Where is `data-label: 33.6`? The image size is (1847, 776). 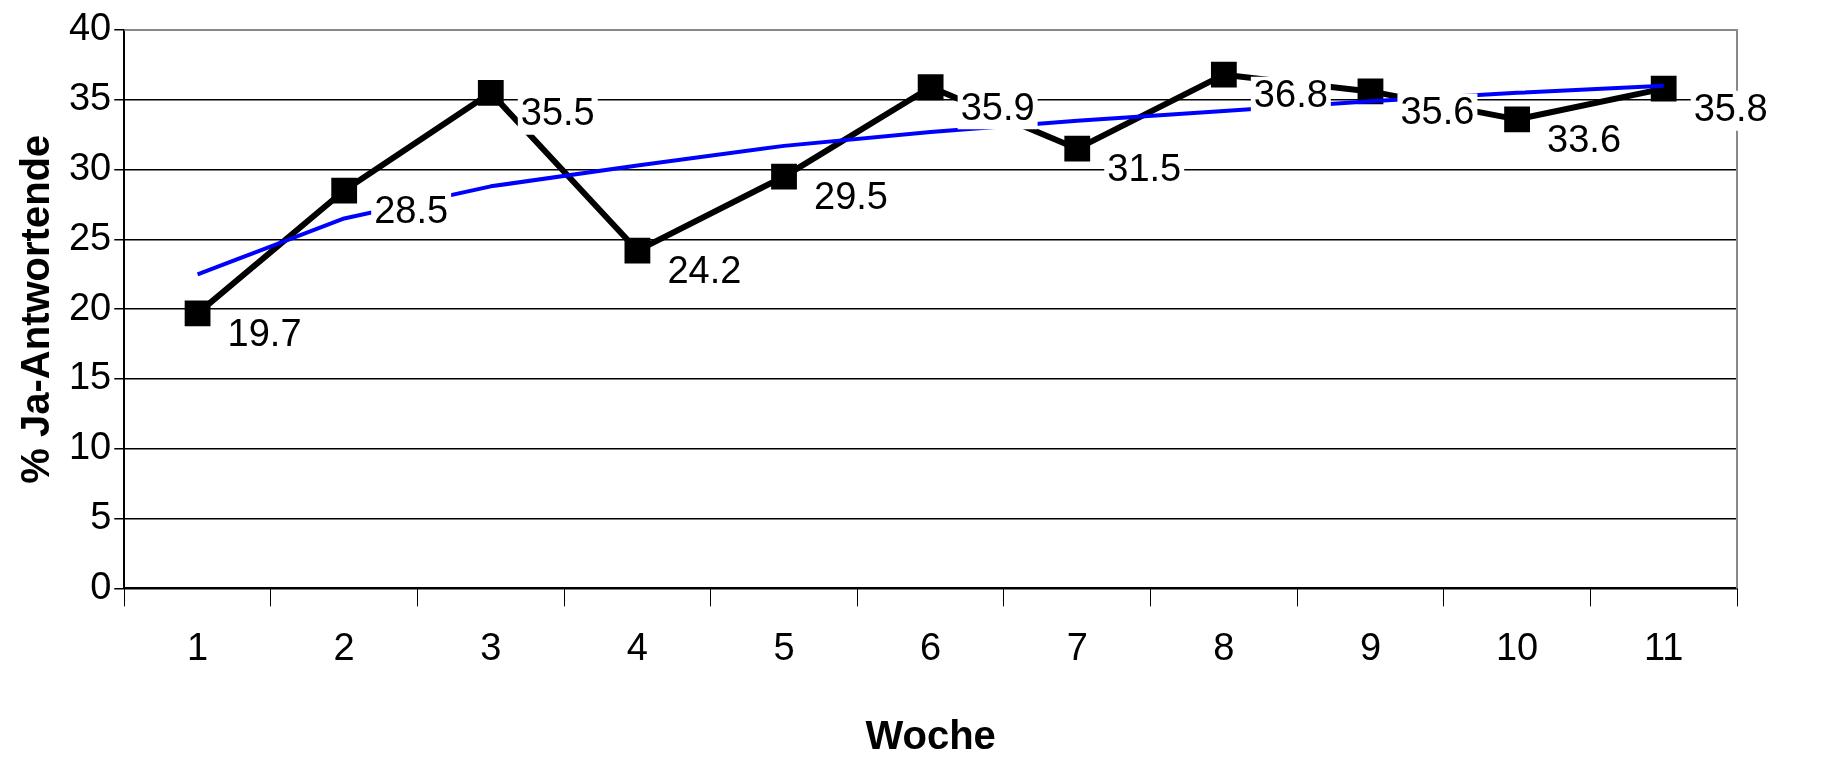
data-label: 33.6 is located at coordinates (1584, 138).